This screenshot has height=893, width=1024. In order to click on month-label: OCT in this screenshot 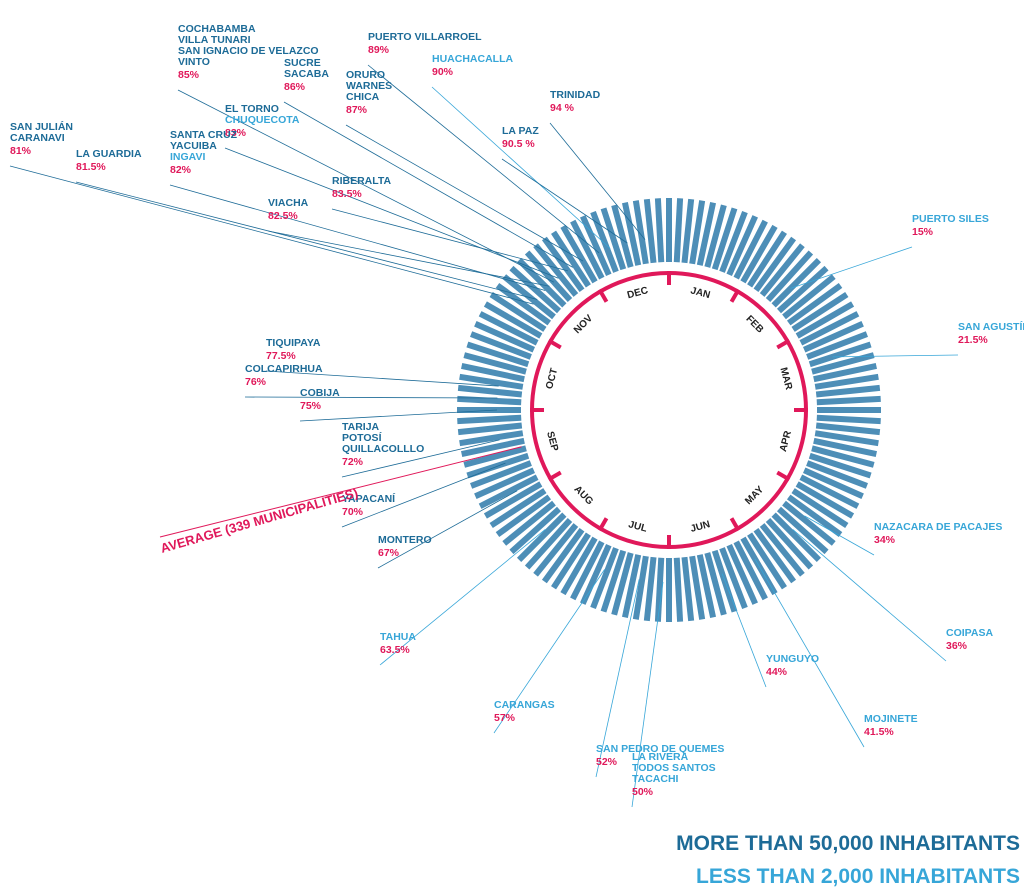, I will do `click(552, 378)`.